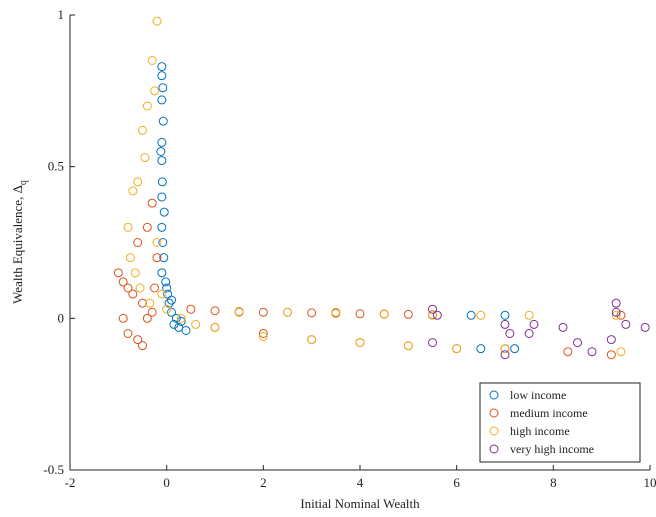  Describe the element at coordinates (360, 482) in the screenshot. I see `x-tick-label: 4` at that location.